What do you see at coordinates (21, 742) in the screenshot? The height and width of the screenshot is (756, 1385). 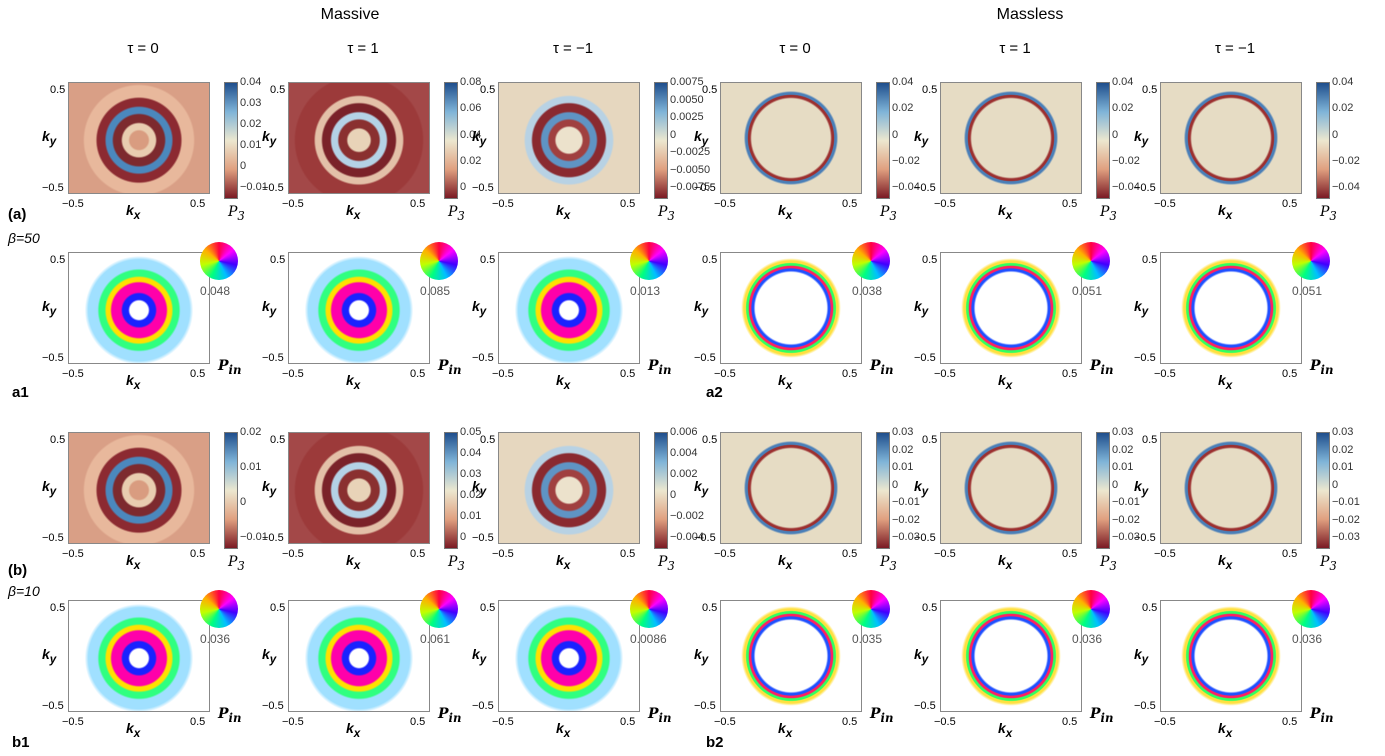 I see `label-b1: b1` at bounding box center [21, 742].